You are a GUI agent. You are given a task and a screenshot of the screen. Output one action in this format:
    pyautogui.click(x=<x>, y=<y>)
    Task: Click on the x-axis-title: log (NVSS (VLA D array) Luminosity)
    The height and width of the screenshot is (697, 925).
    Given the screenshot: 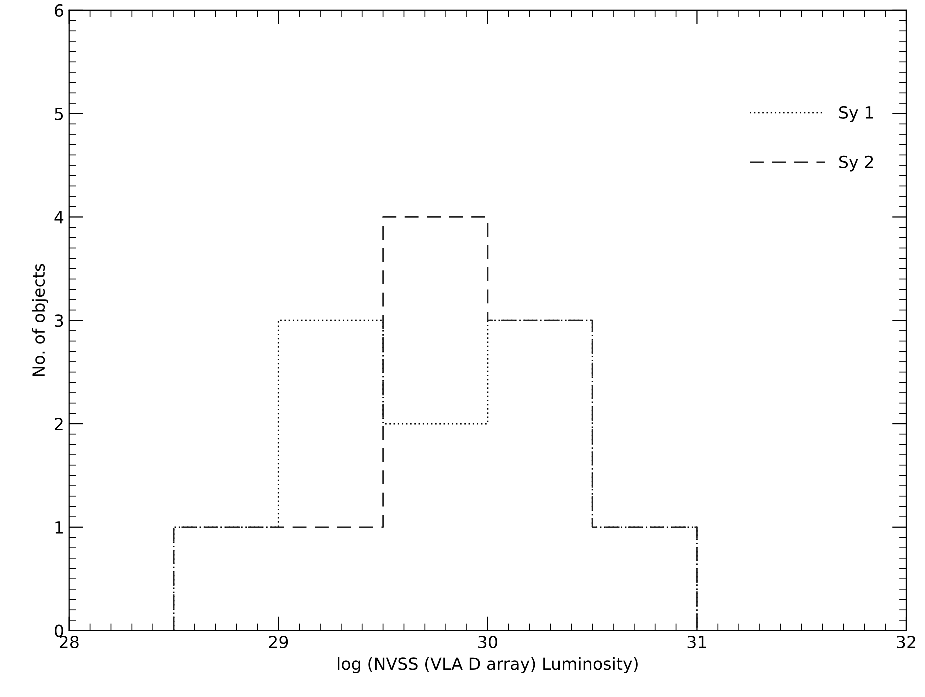 What is the action you would take?
    pyautogui.click(x=488, y=665)
    